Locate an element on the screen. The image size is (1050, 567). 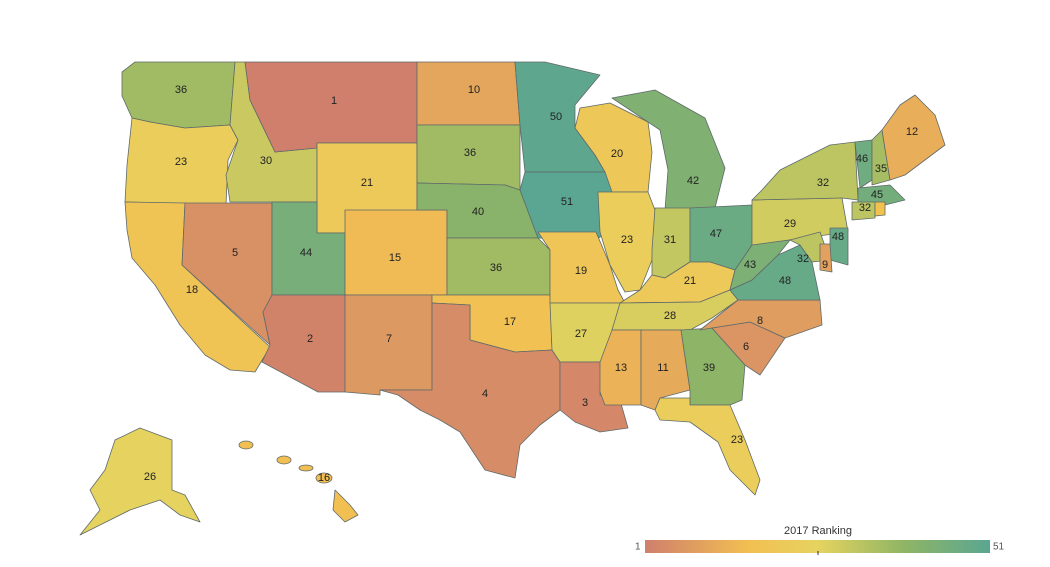
state-rank-ny: 32 is located at coordinates (823, 183).